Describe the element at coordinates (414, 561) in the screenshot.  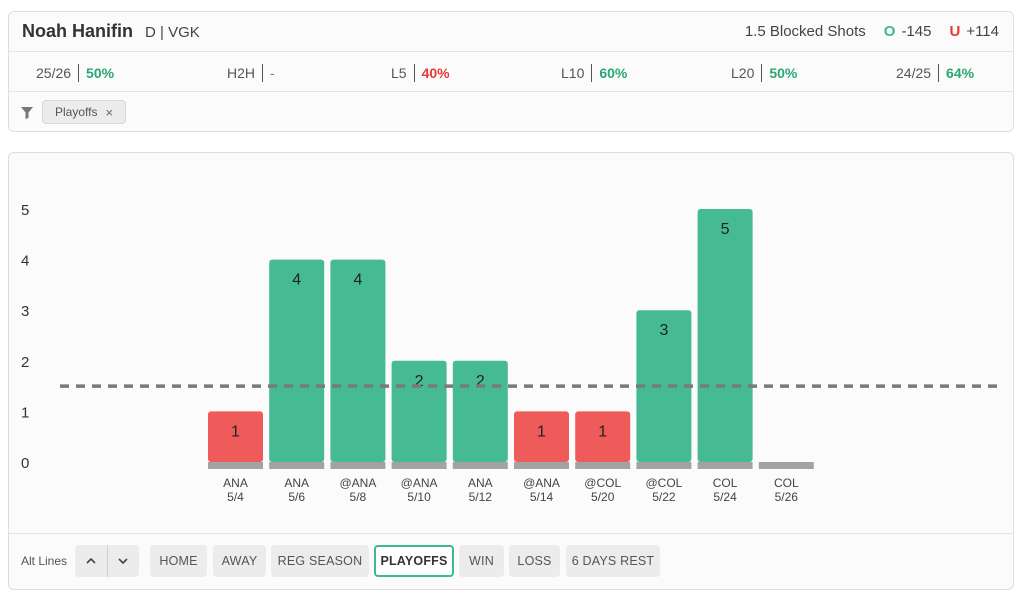
I see `filter-playoffs-button: PLAYOFFS` at that location.